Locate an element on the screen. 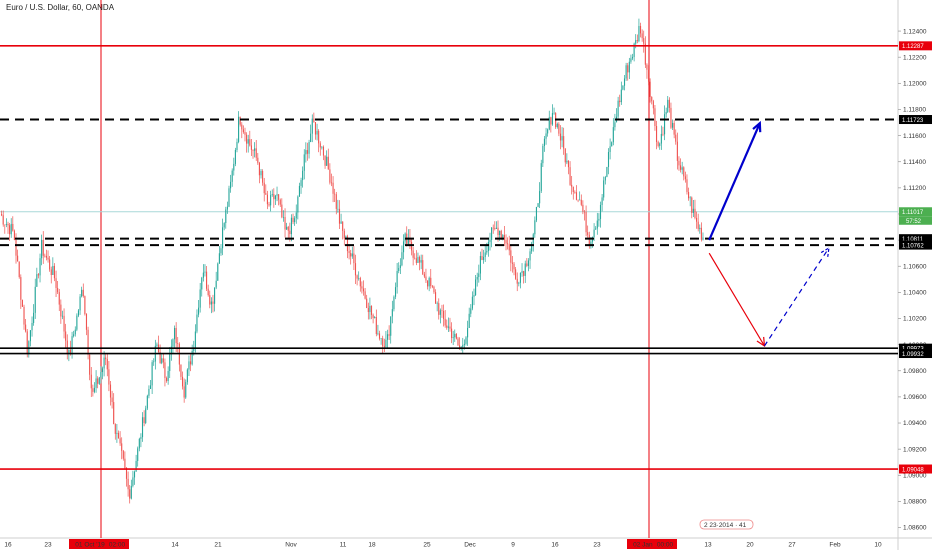  y-tick-label: 1.09000 is located at coordinates (915, 475).